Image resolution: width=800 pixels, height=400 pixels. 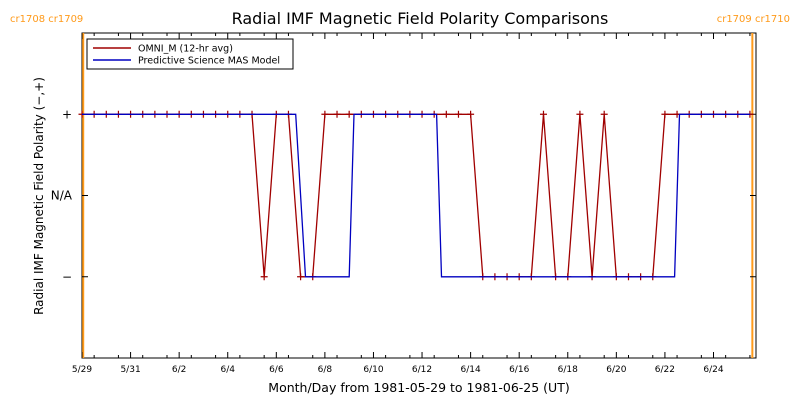 What do you see at coordinates (471, 370) in the screenshot?
I see `x-tick-label: 6/14` at bounding box center [471, 370].